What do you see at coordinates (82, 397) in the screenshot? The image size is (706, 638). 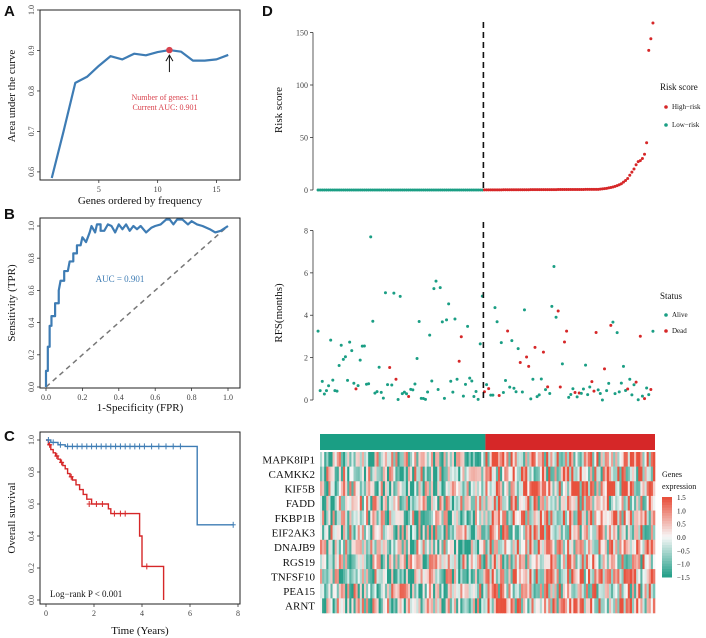 I see `xtick-label: 0.2` at bounding box center [82, 397].